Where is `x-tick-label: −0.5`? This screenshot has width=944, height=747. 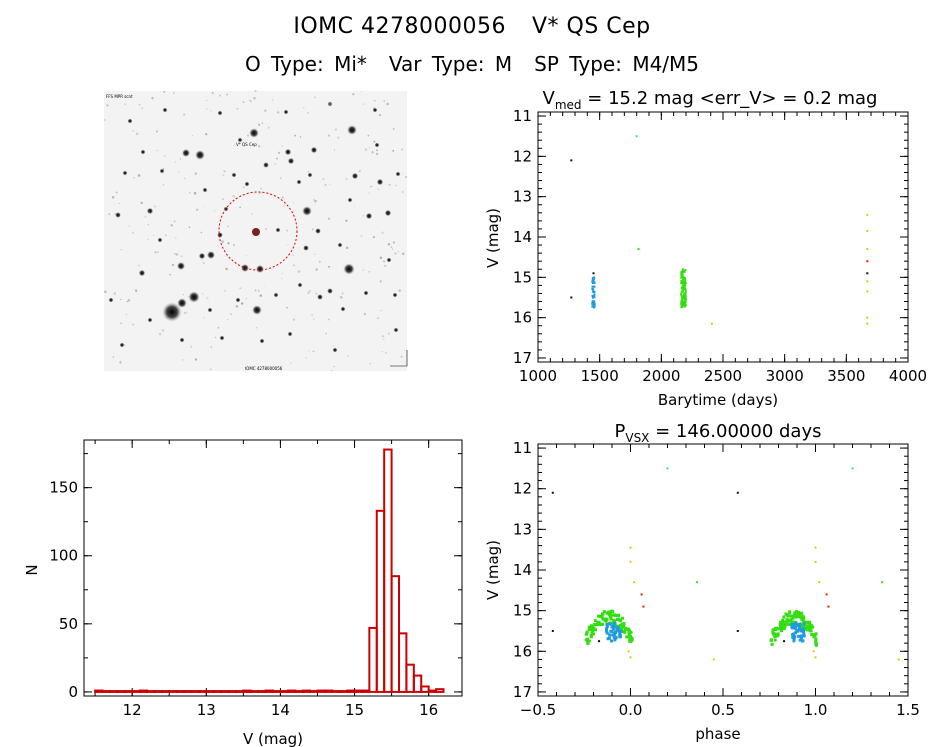
x-tick-label: −0.5 is located at coordinates (538, 710).